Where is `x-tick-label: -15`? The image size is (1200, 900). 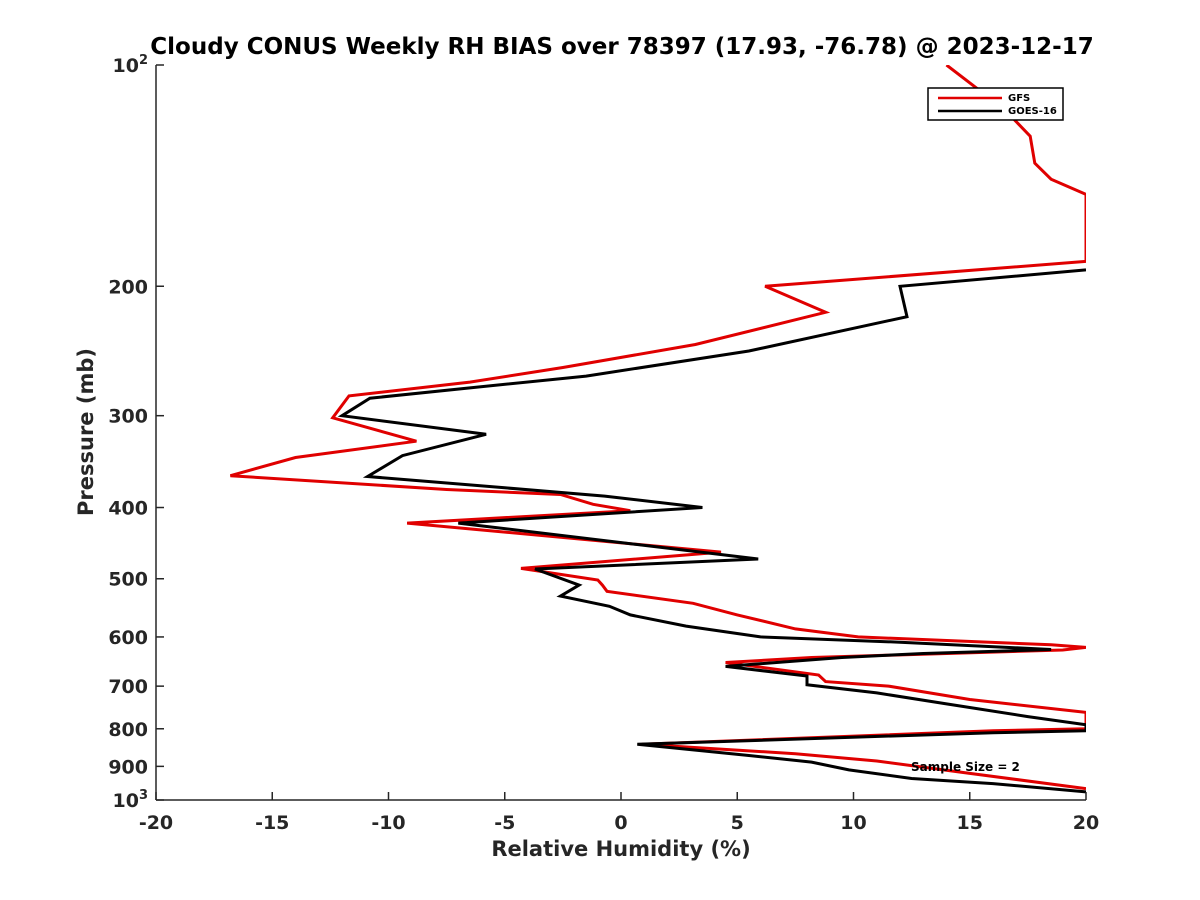
x-tick-label: -15 is located at coordinates (272, 823).